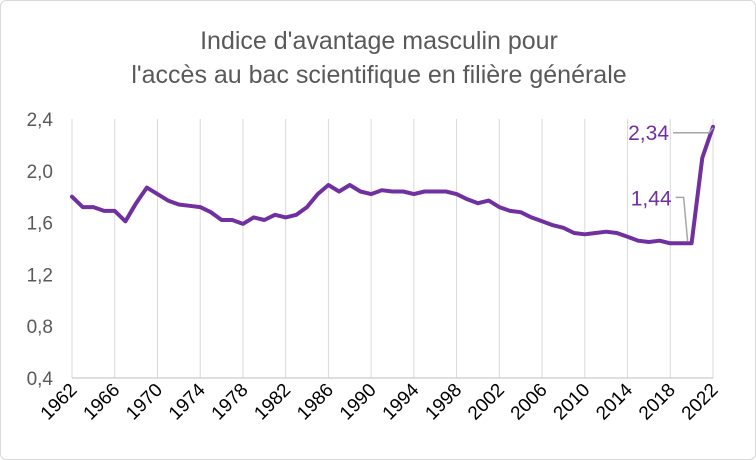  What do you see at coordinates (657, 402) in the screenshot?
I see `x-tick-label-2018: 2018` at bounding box center [657, 402].